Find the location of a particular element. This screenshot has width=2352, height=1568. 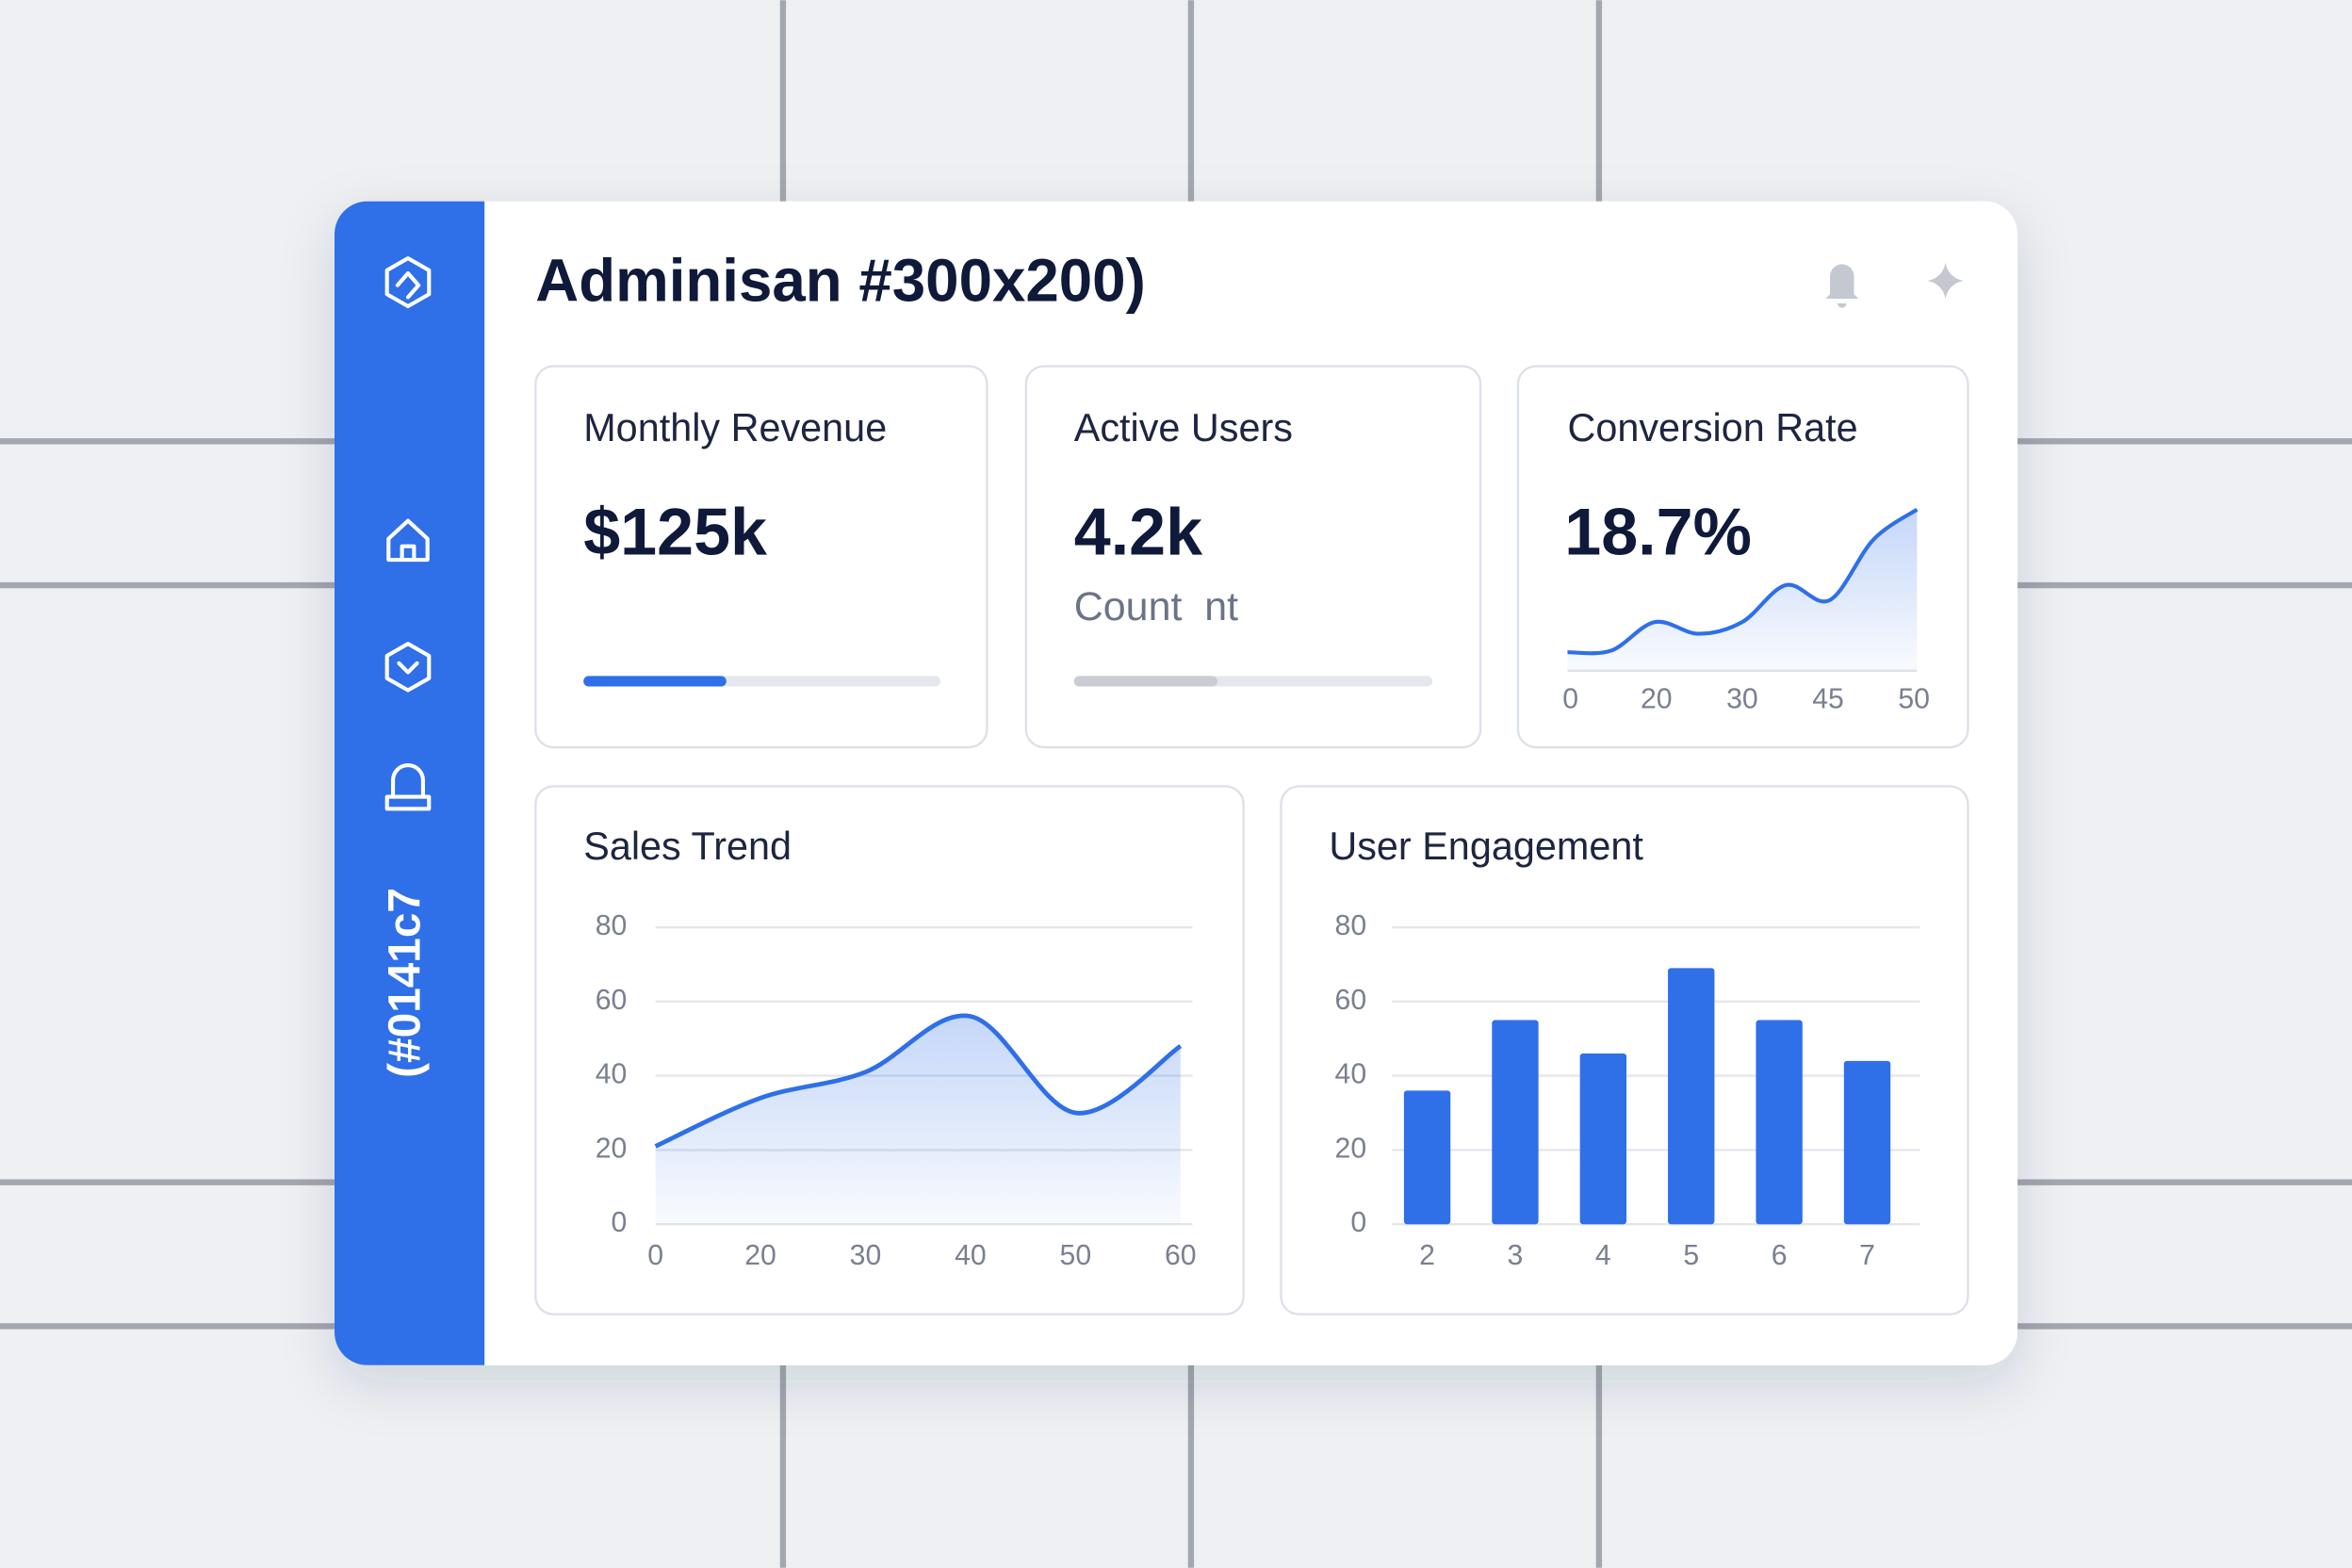

kpi-label: Monthly Revenue is located at coordinates (735, 427).